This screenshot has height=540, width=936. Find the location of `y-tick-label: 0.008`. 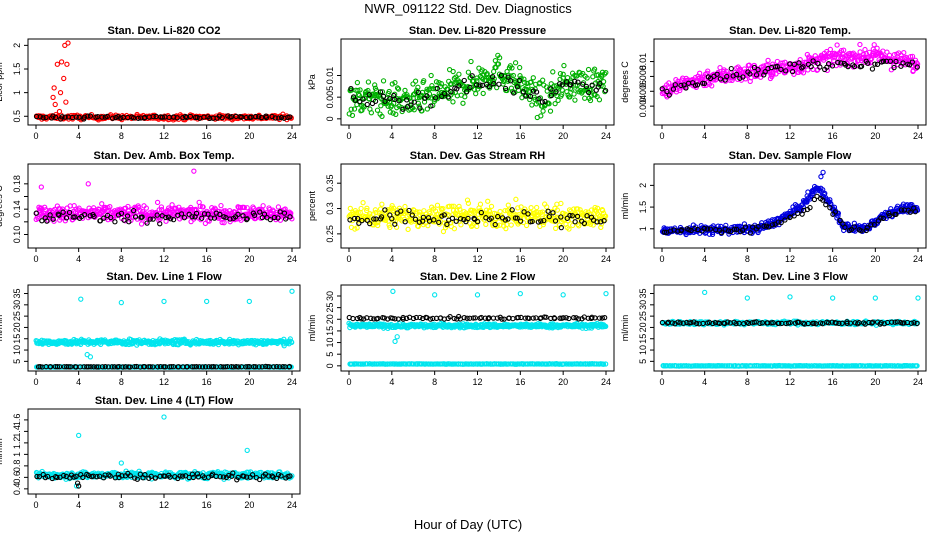

y-tick-label: 0.008 is located at coordinates (643, 76).